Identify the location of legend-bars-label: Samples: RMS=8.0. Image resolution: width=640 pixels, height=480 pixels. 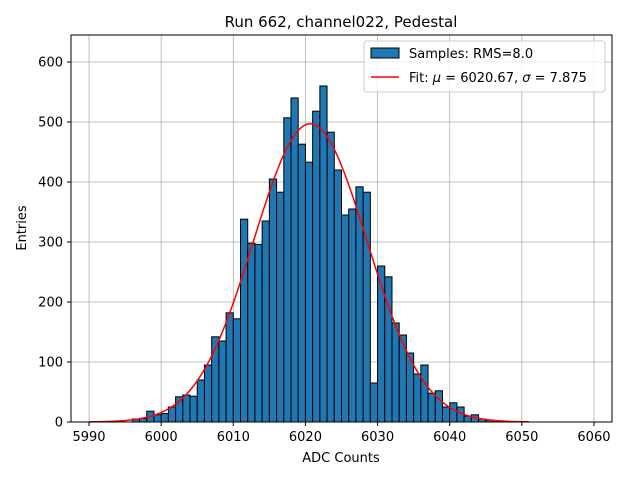
(471, 54).